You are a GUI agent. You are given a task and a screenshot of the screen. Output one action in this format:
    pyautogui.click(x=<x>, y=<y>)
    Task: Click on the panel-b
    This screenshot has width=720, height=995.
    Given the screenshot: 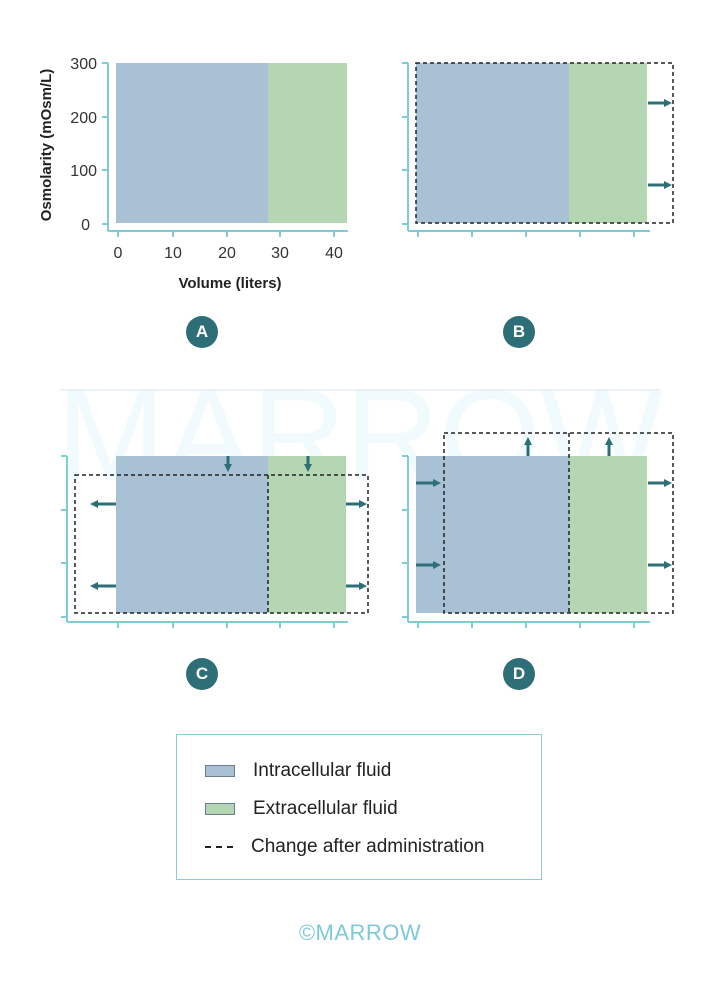 What is the action you would take?
    pyautogui.click(x=538, y=149)
    